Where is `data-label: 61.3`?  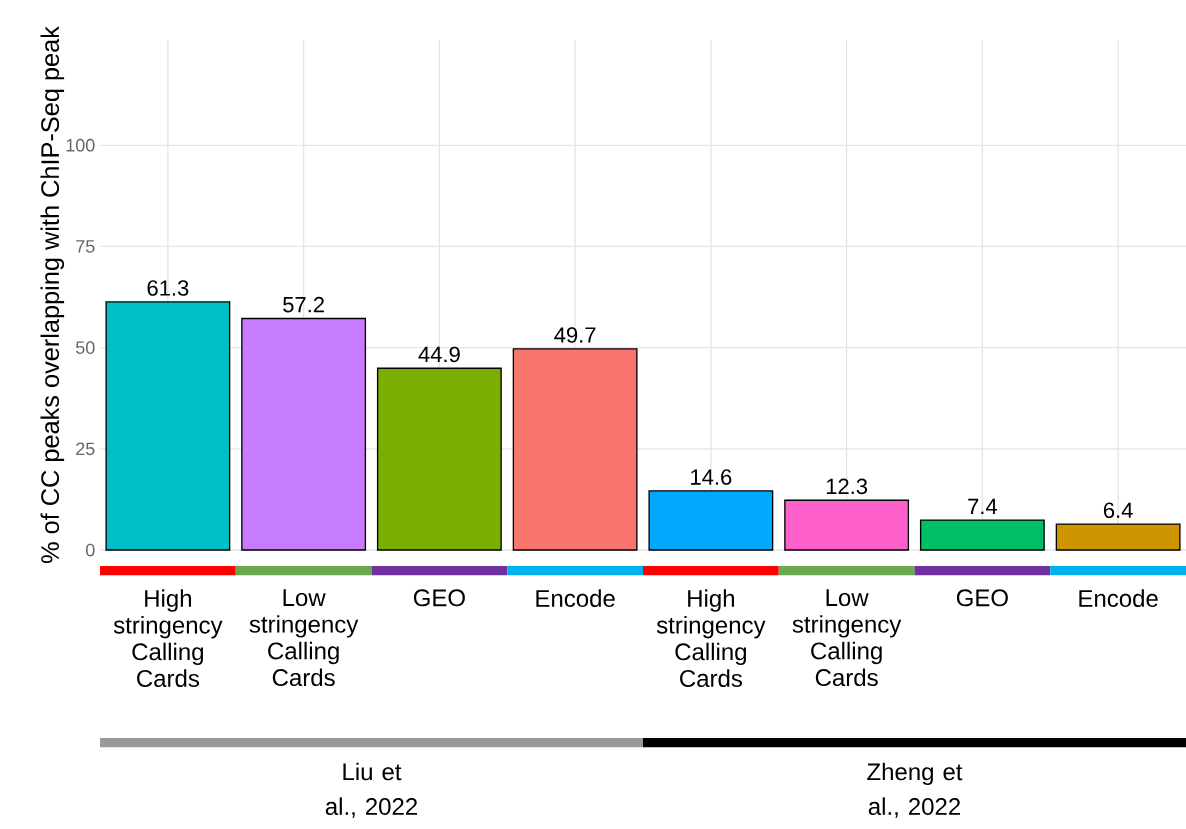
data-label: 61.3 is located at coordinates (168, 288).